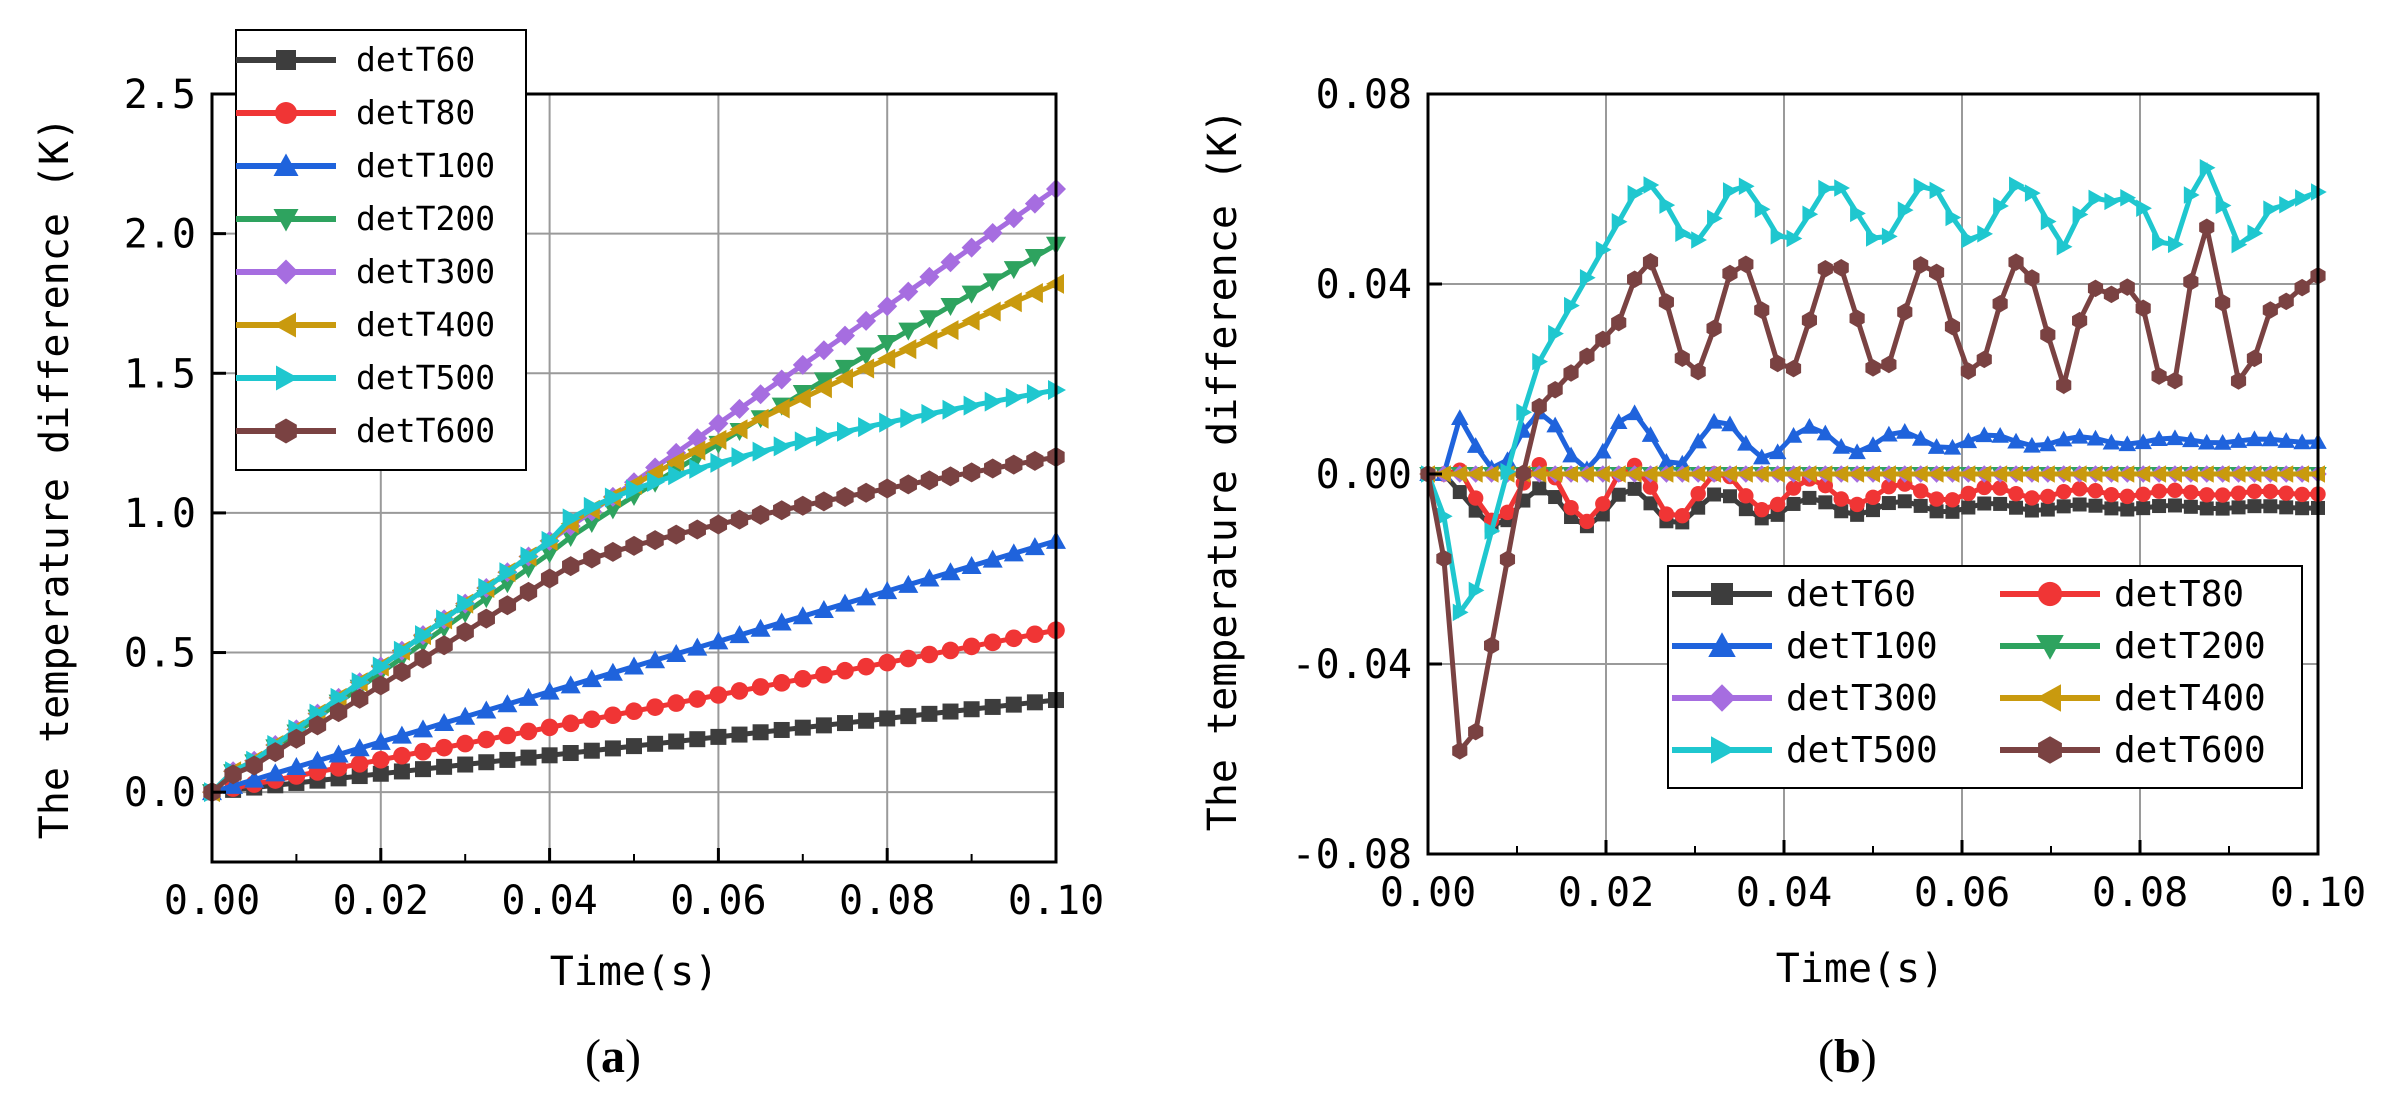 Image resolution: width=2396 pixels, height=1104 pixels. What do you see at coordinates (1056, 901) in the screenshot?
I see `panel-a-x-tick-label: 0.10` at bounding box center [1056, 901].